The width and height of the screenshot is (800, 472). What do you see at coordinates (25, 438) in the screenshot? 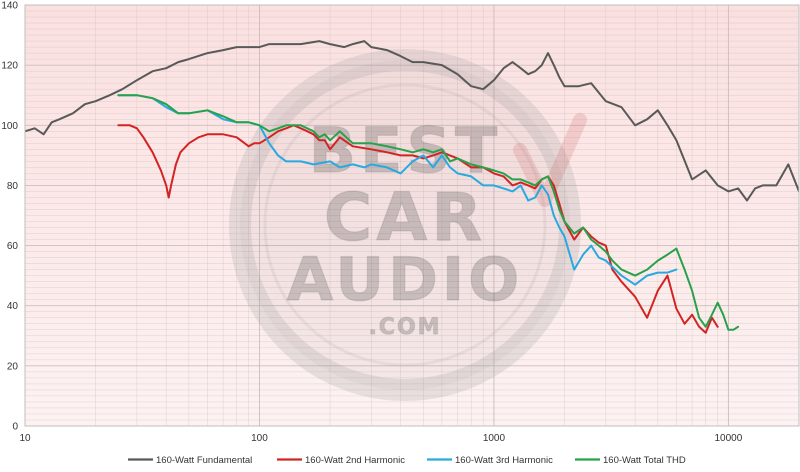
I see `x-tick-label: 10` at bounding box center [25, 438].